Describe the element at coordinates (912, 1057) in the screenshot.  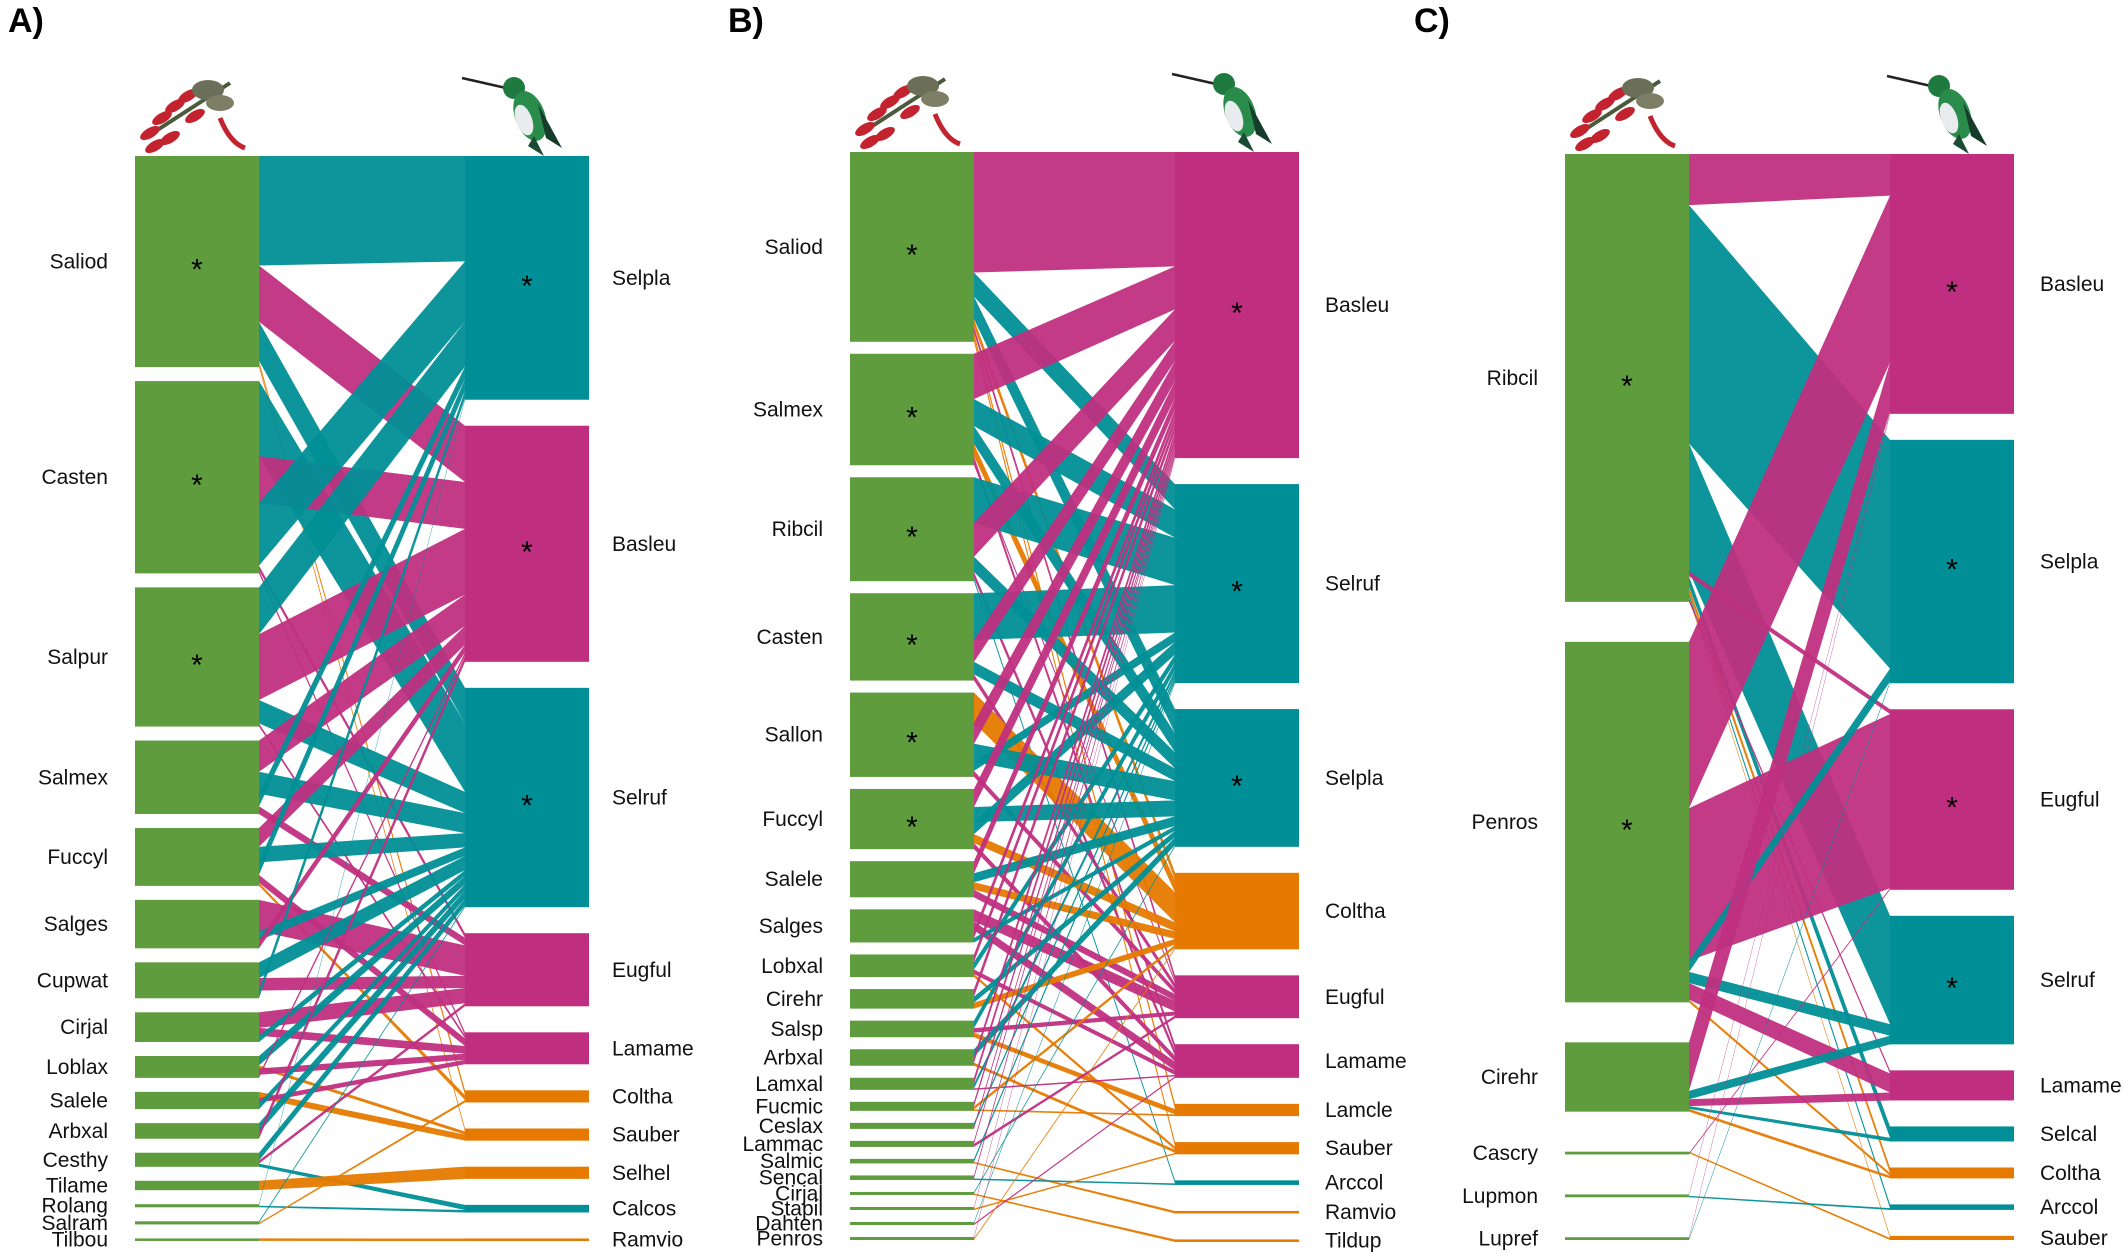
I see `plant-bar-Arbxal` at that location.